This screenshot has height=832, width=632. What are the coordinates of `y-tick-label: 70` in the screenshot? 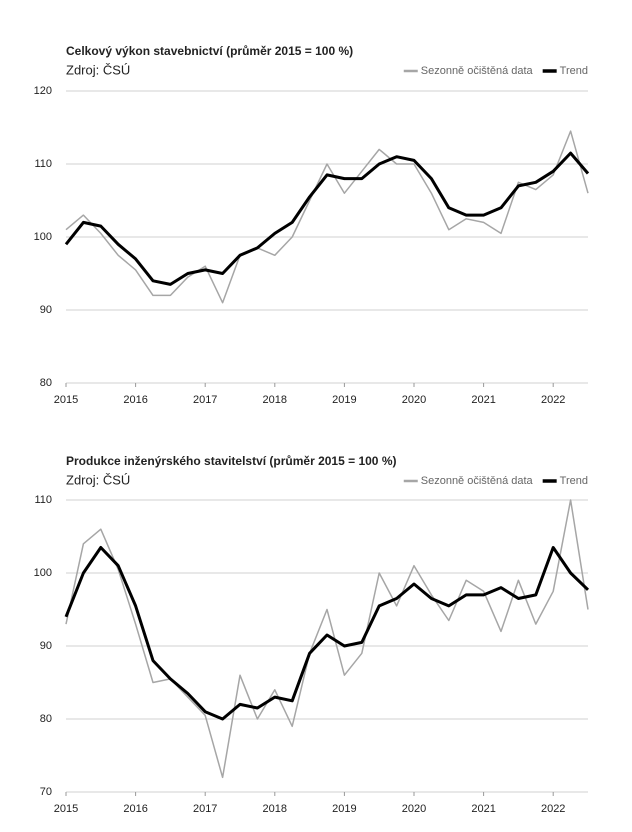 It's located at (46, 792).